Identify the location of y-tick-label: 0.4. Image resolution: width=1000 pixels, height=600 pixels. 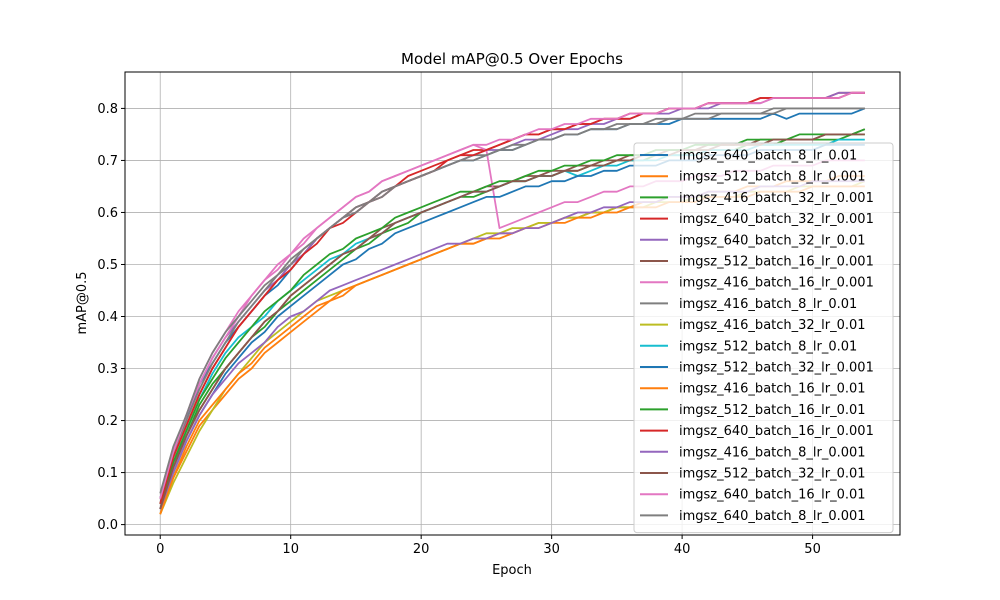
(107, 317).